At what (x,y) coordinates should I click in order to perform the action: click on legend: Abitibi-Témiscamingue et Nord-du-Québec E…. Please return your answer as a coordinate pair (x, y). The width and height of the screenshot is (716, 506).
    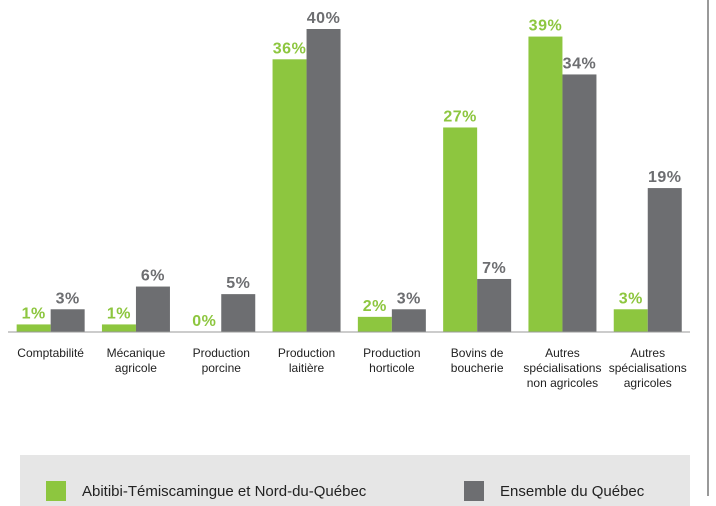
    Looking at the image, I should click on (355, 480).